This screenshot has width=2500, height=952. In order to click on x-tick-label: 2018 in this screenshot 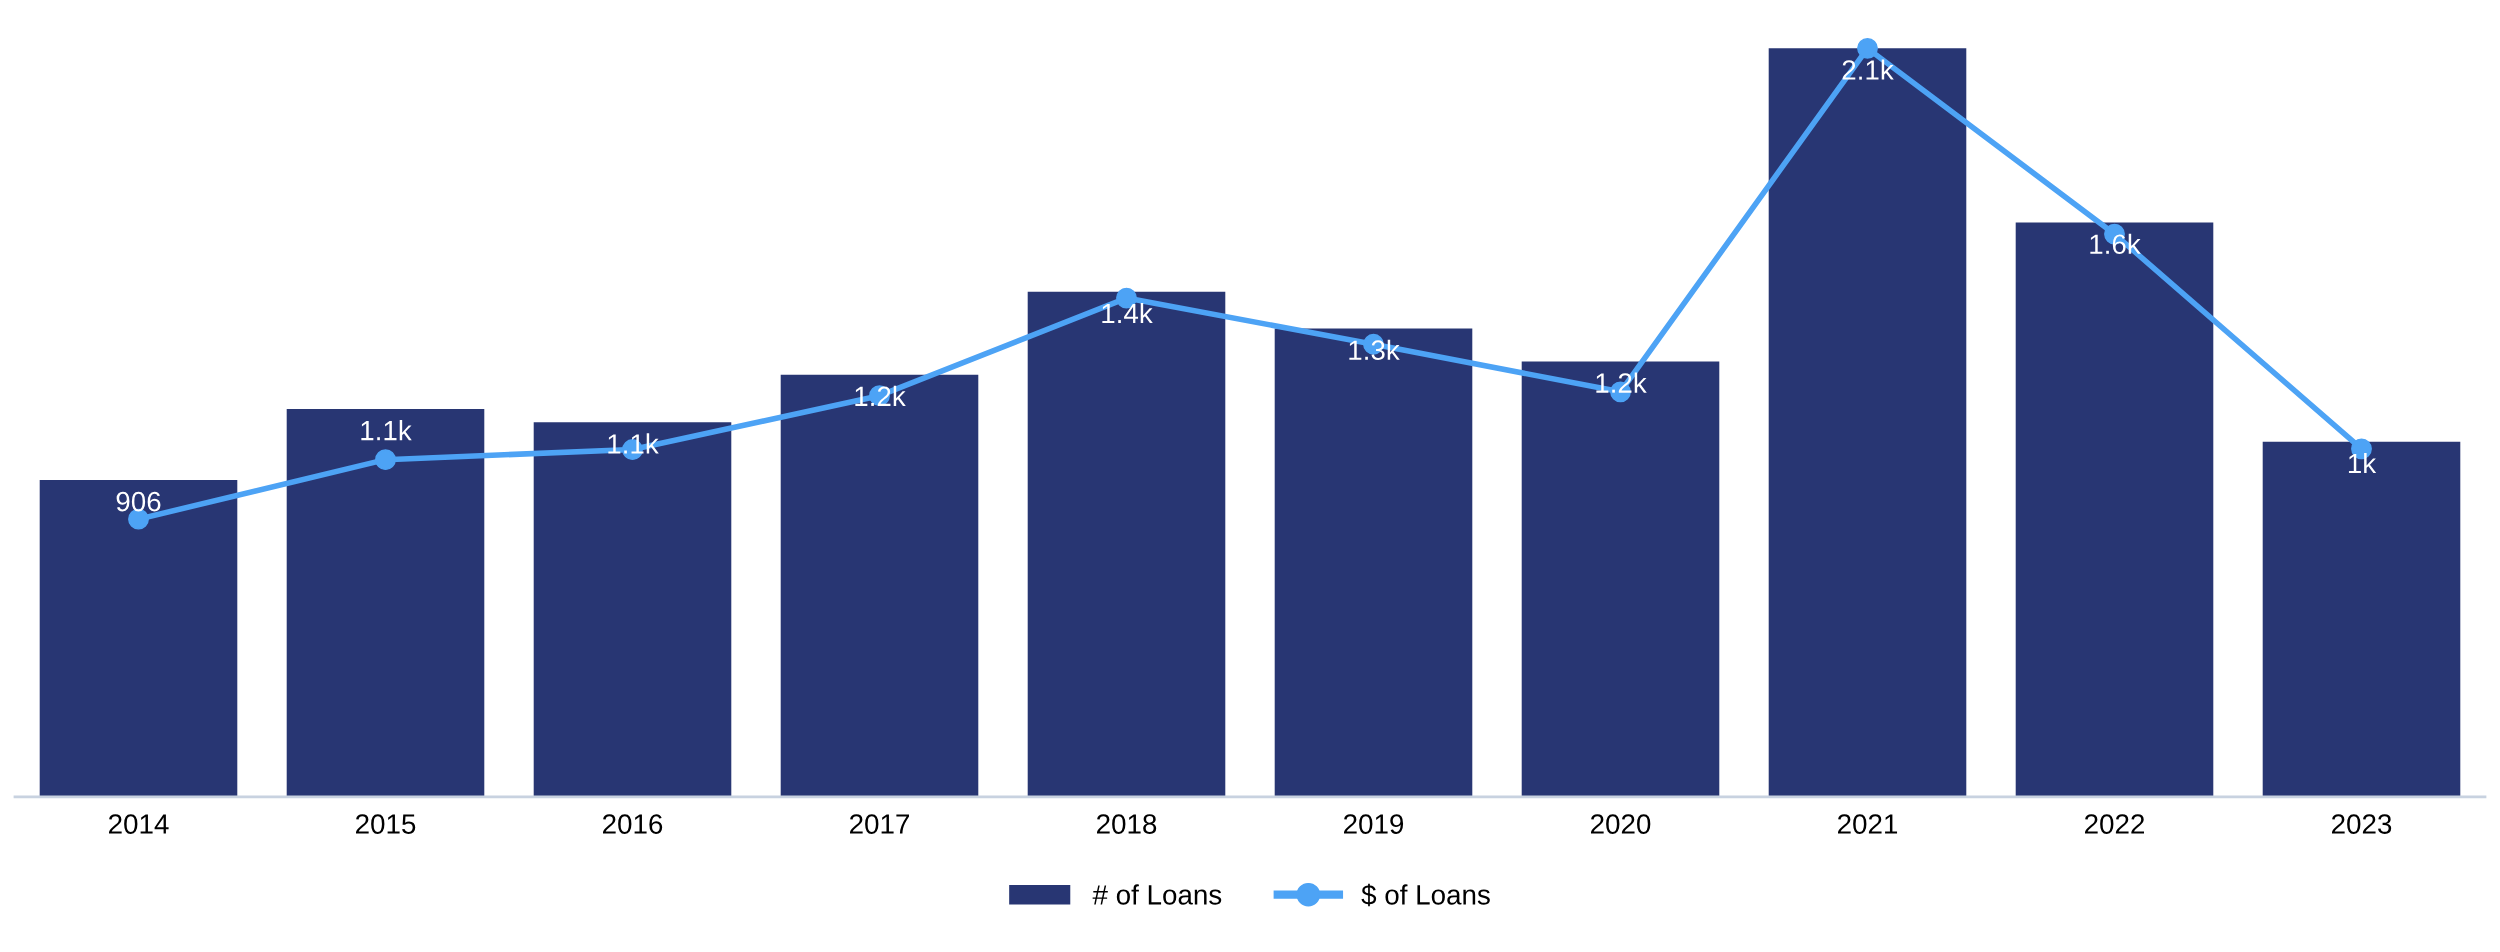, I will do `click(1127, 824)`.